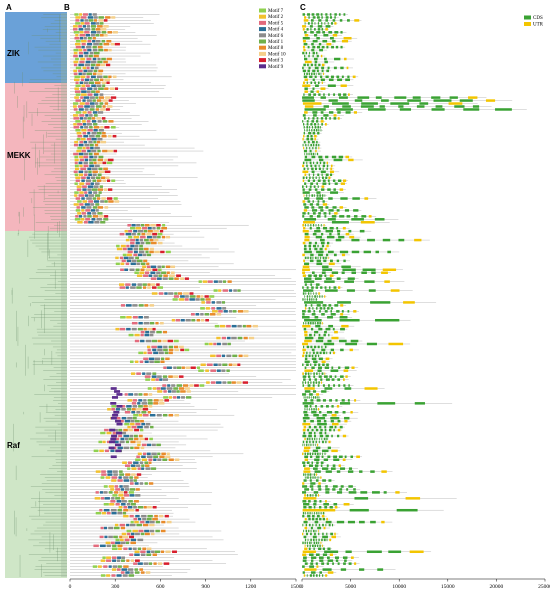 Image resolution: width=550 pixels, height=590 pixels. What do you see at coordinates (160, 587) in the screenshot?
I see `motif-tick-label: 600` at bounding box center [160, 587].